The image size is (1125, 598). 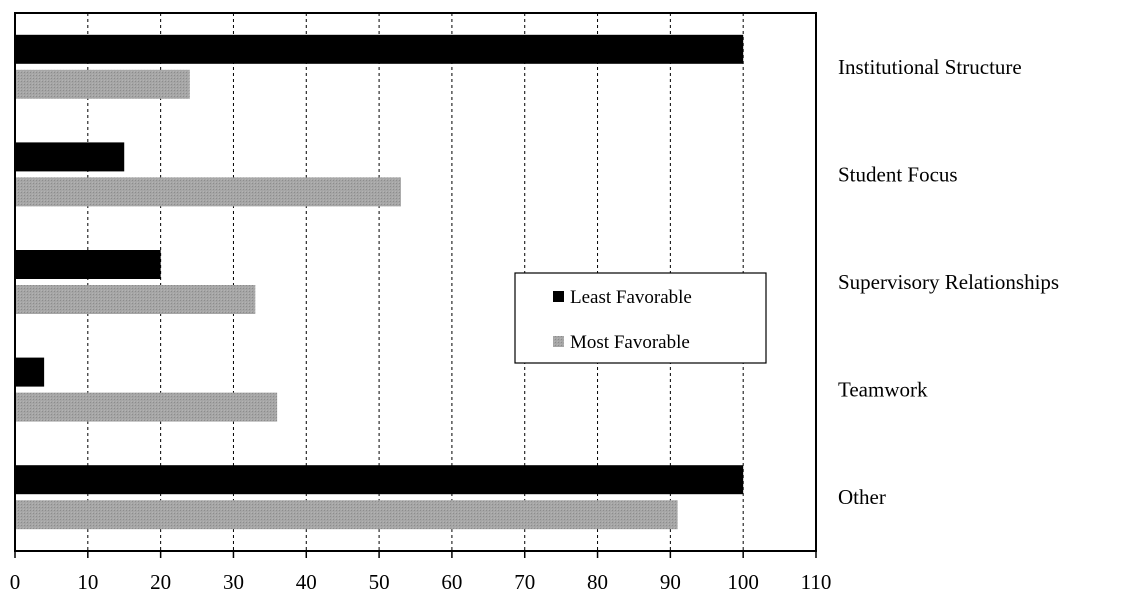 What do you see at coordinates (306, 582) in the screenshot?
I see `x-tick-label: 40` at bounding box center [306, 582].